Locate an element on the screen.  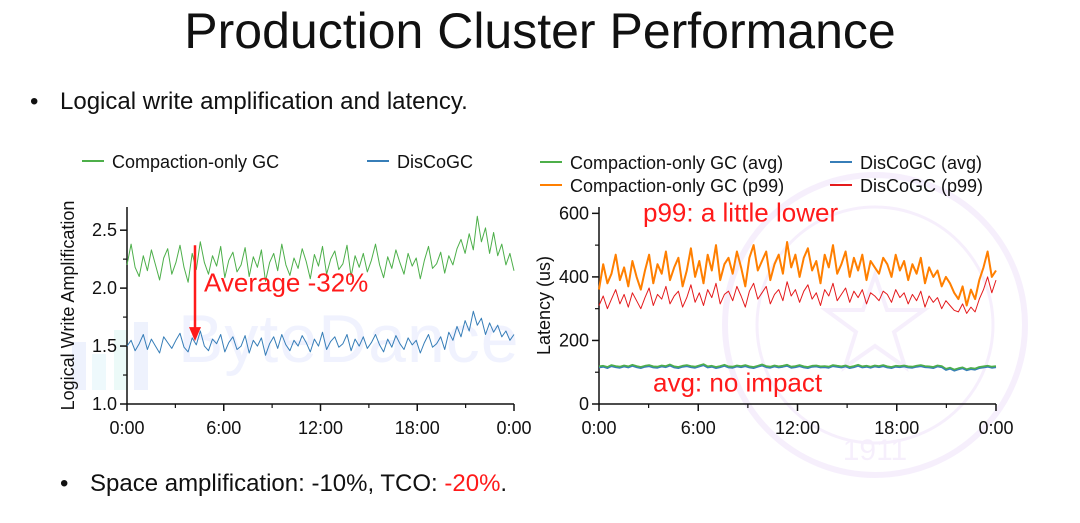
chart2-x-tick-label: 18:00 is located at coordinates (896, 428).